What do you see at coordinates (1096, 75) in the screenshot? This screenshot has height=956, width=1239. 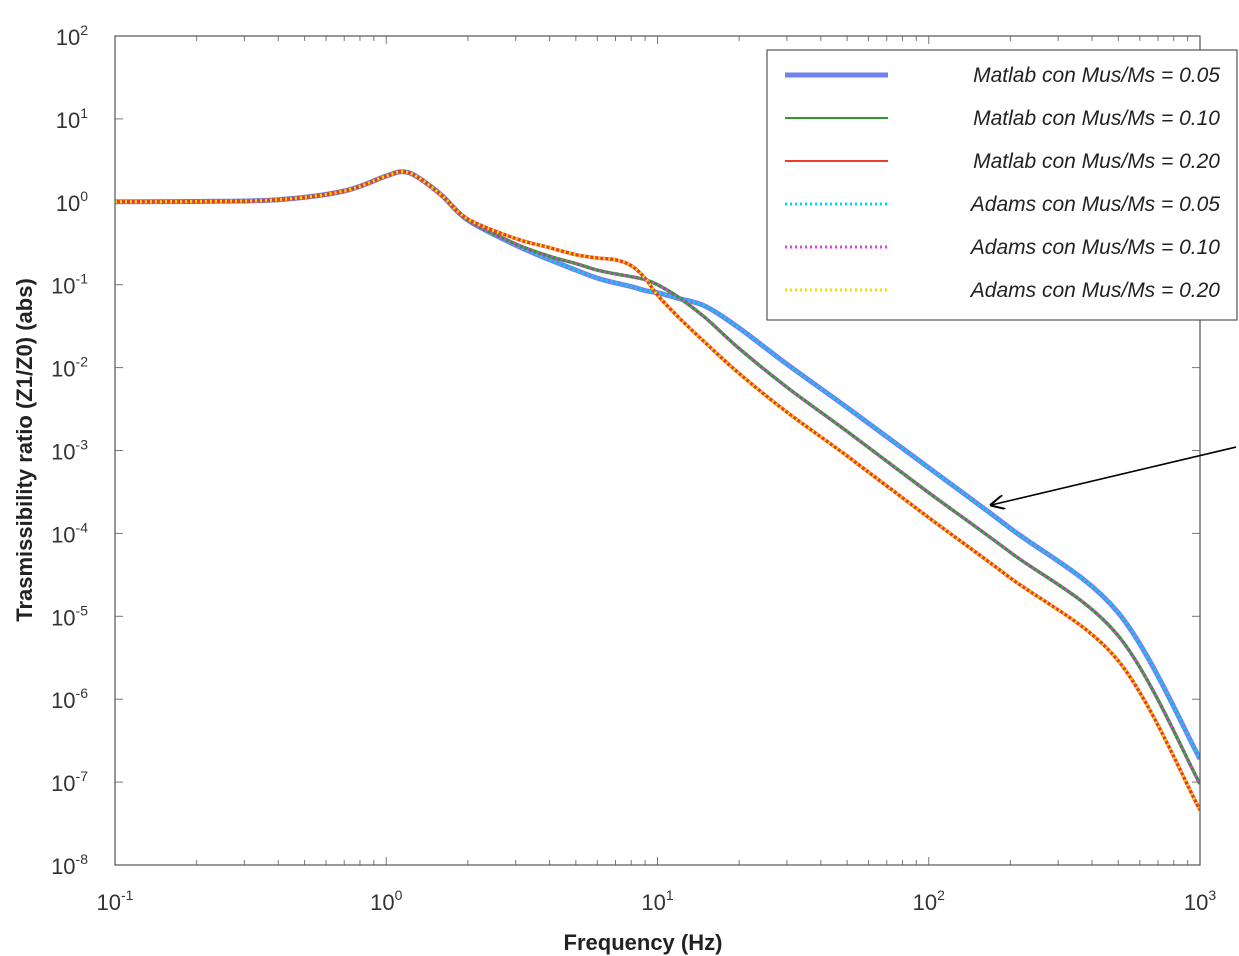 I see `legend-label: Matlab con Mus/Ms = 0.05` at bounding box center [1096, 75].